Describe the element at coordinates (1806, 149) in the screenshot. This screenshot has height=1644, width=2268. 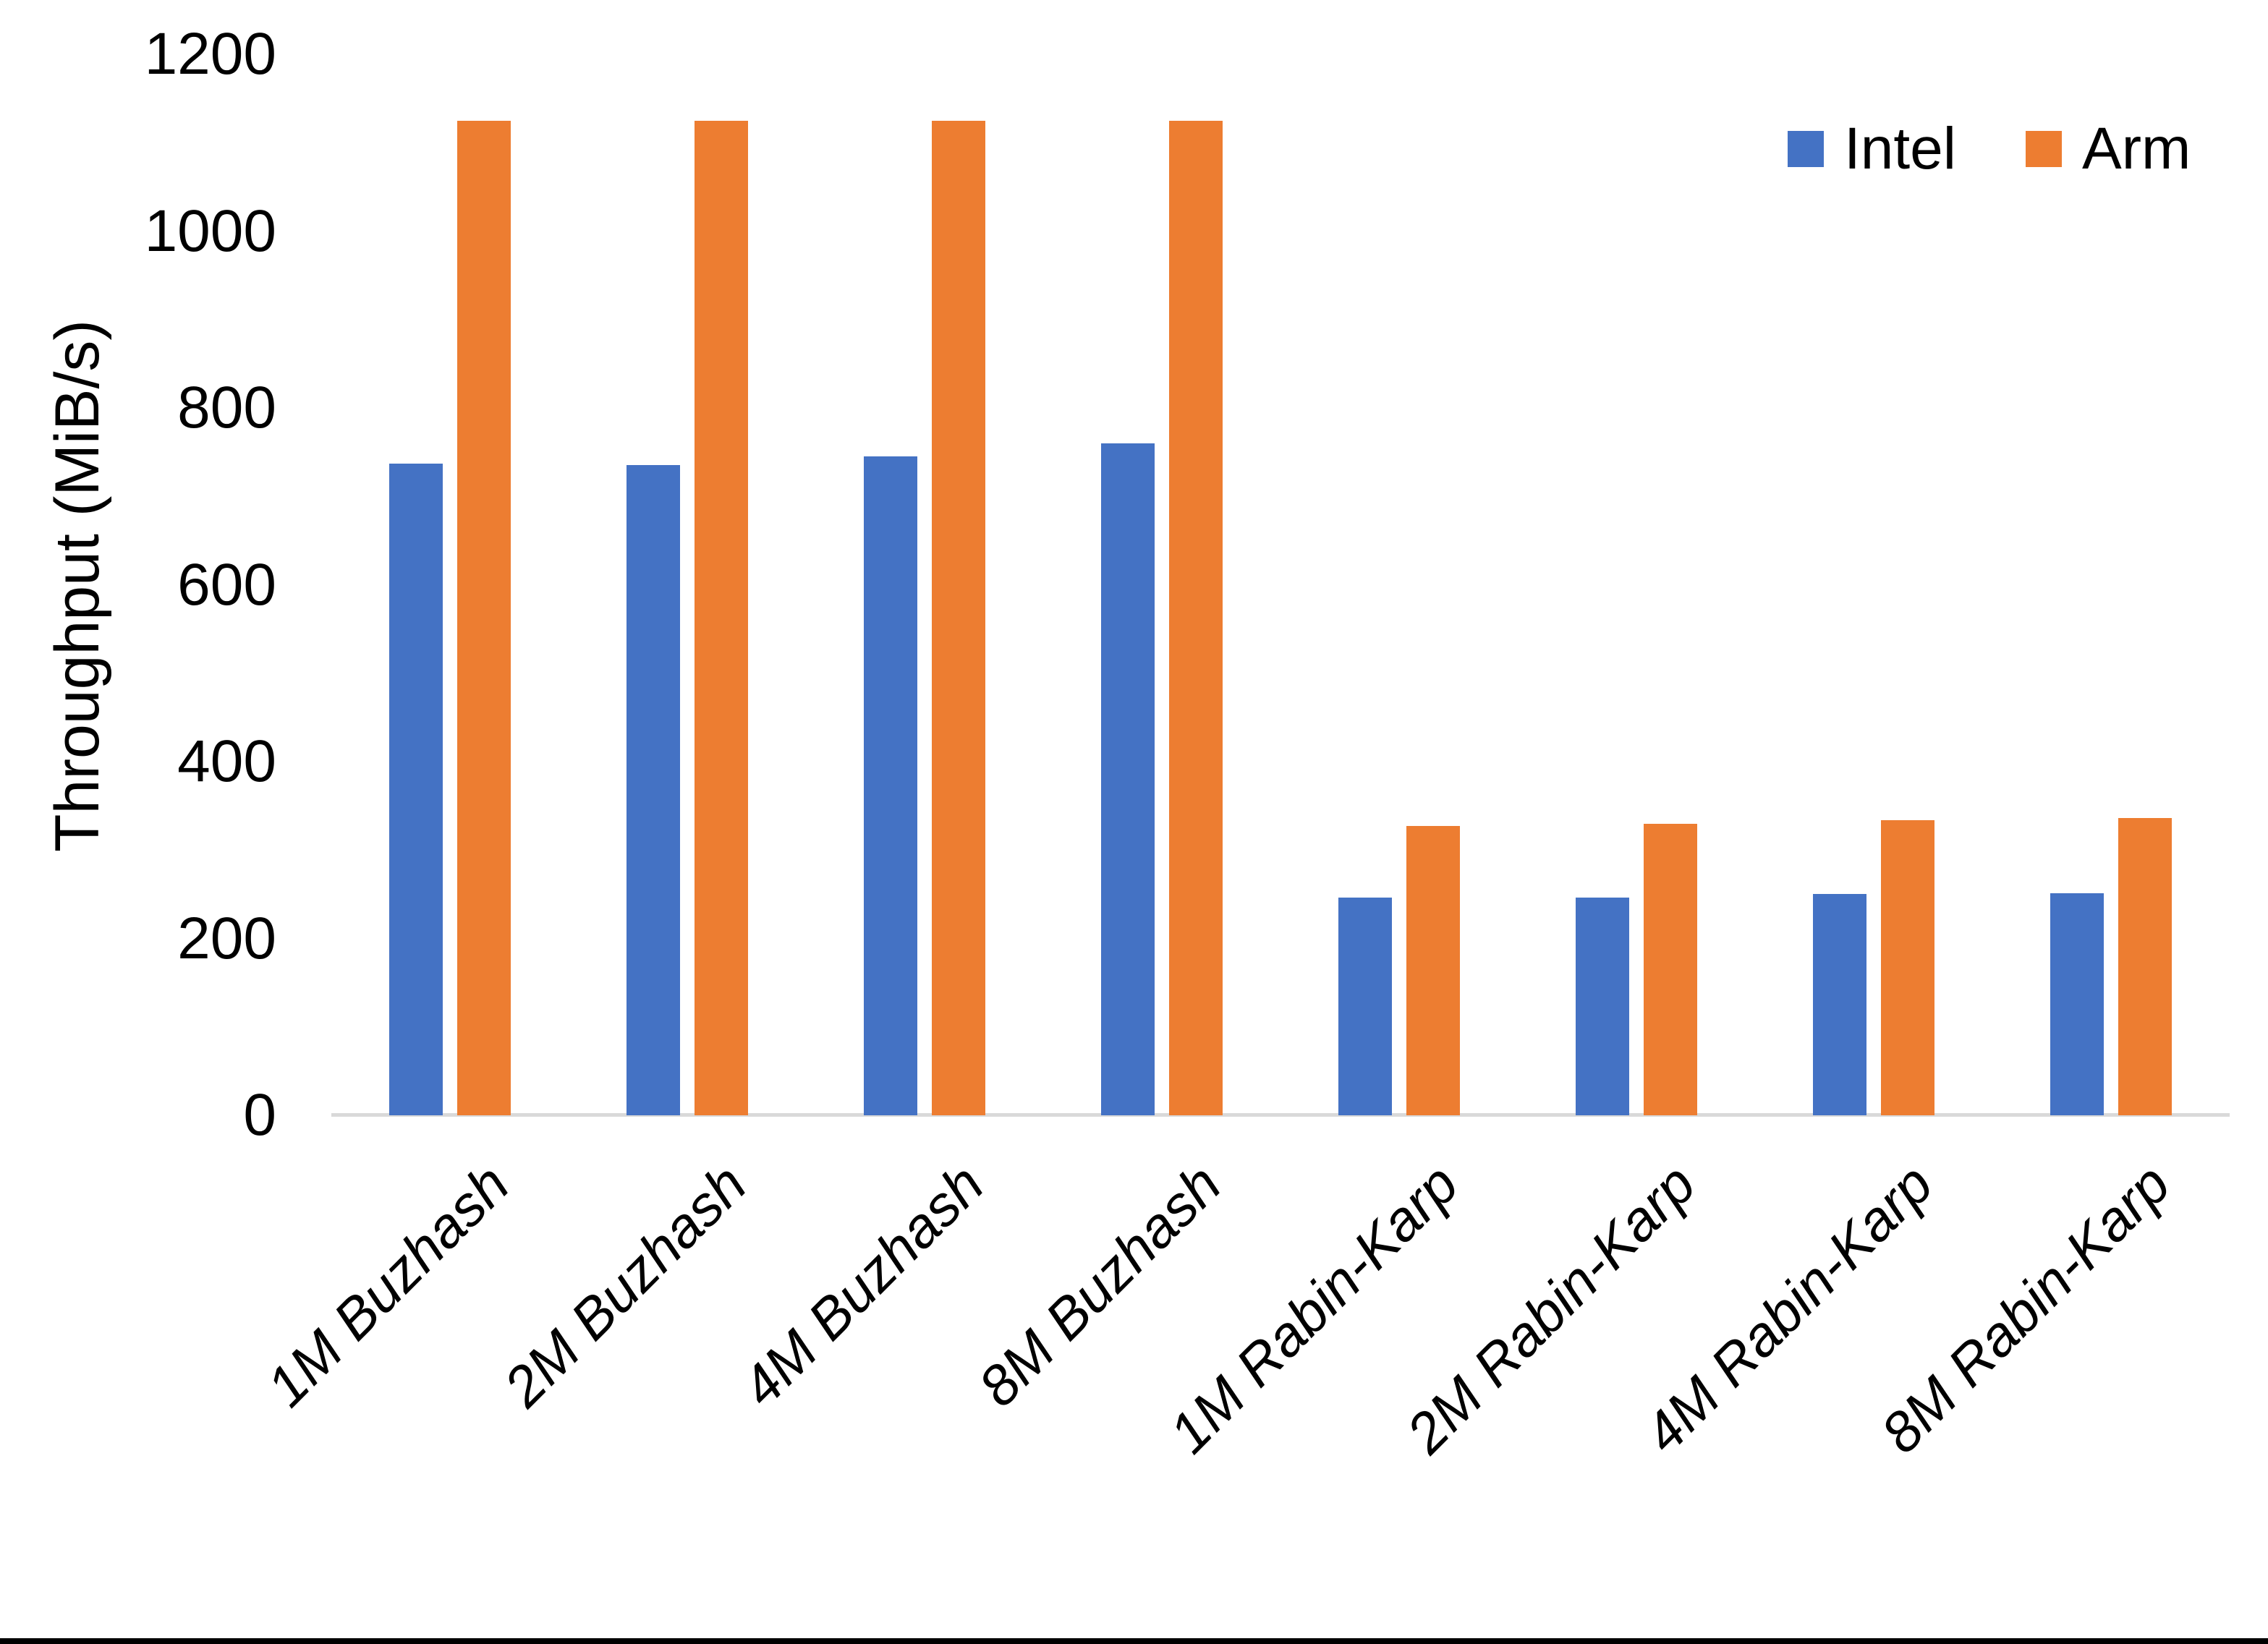
I see `legend-swatch-intel` at that location.